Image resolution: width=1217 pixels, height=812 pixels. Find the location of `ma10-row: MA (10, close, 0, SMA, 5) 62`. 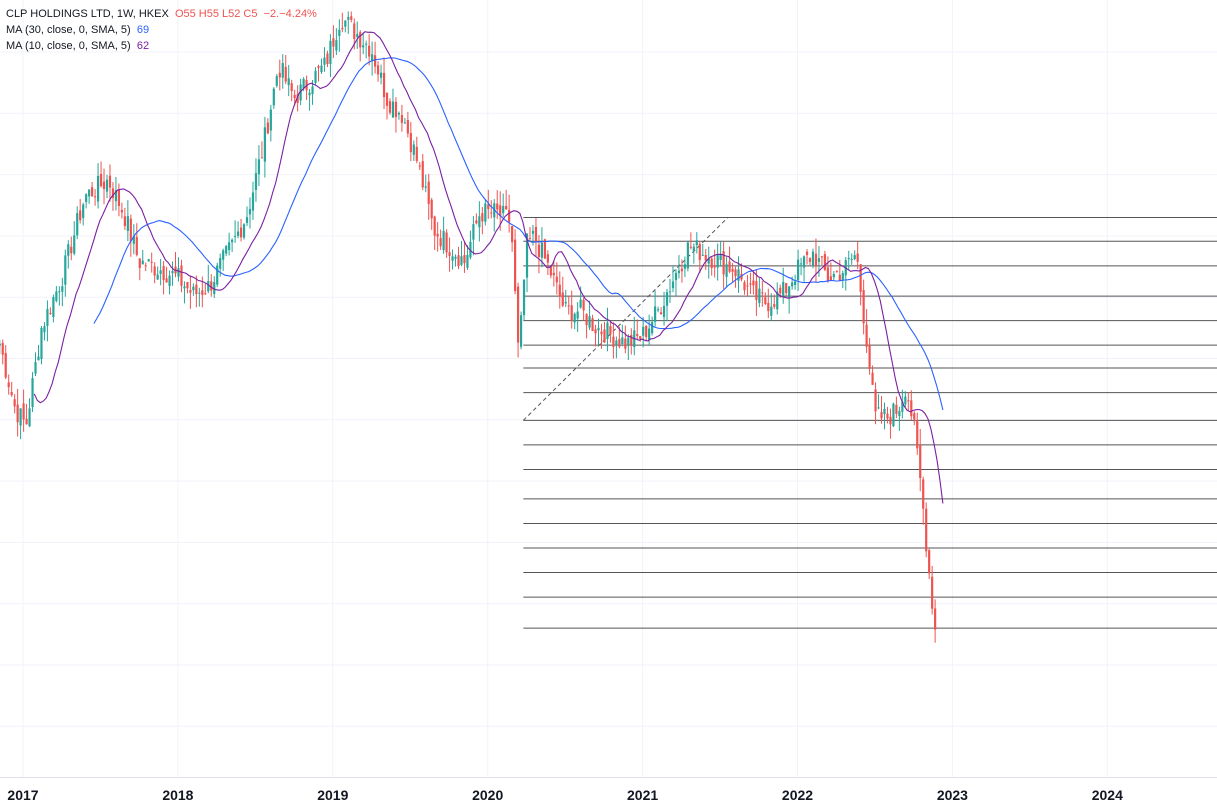

ma10-row: MA (10, close, 0, SMA, 5) 62 is located at coordinates (161, 46).